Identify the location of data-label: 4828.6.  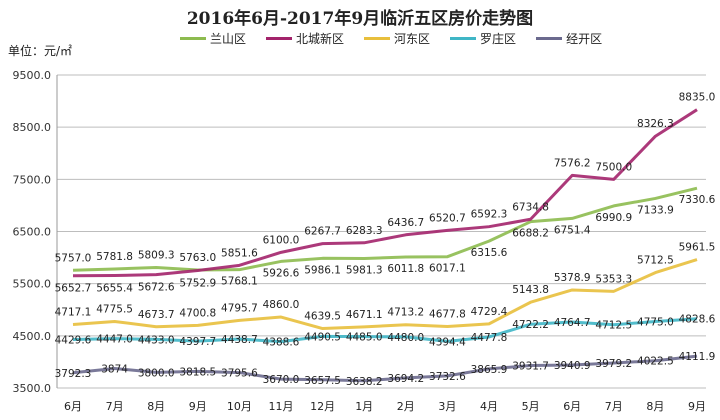
(697, 320).